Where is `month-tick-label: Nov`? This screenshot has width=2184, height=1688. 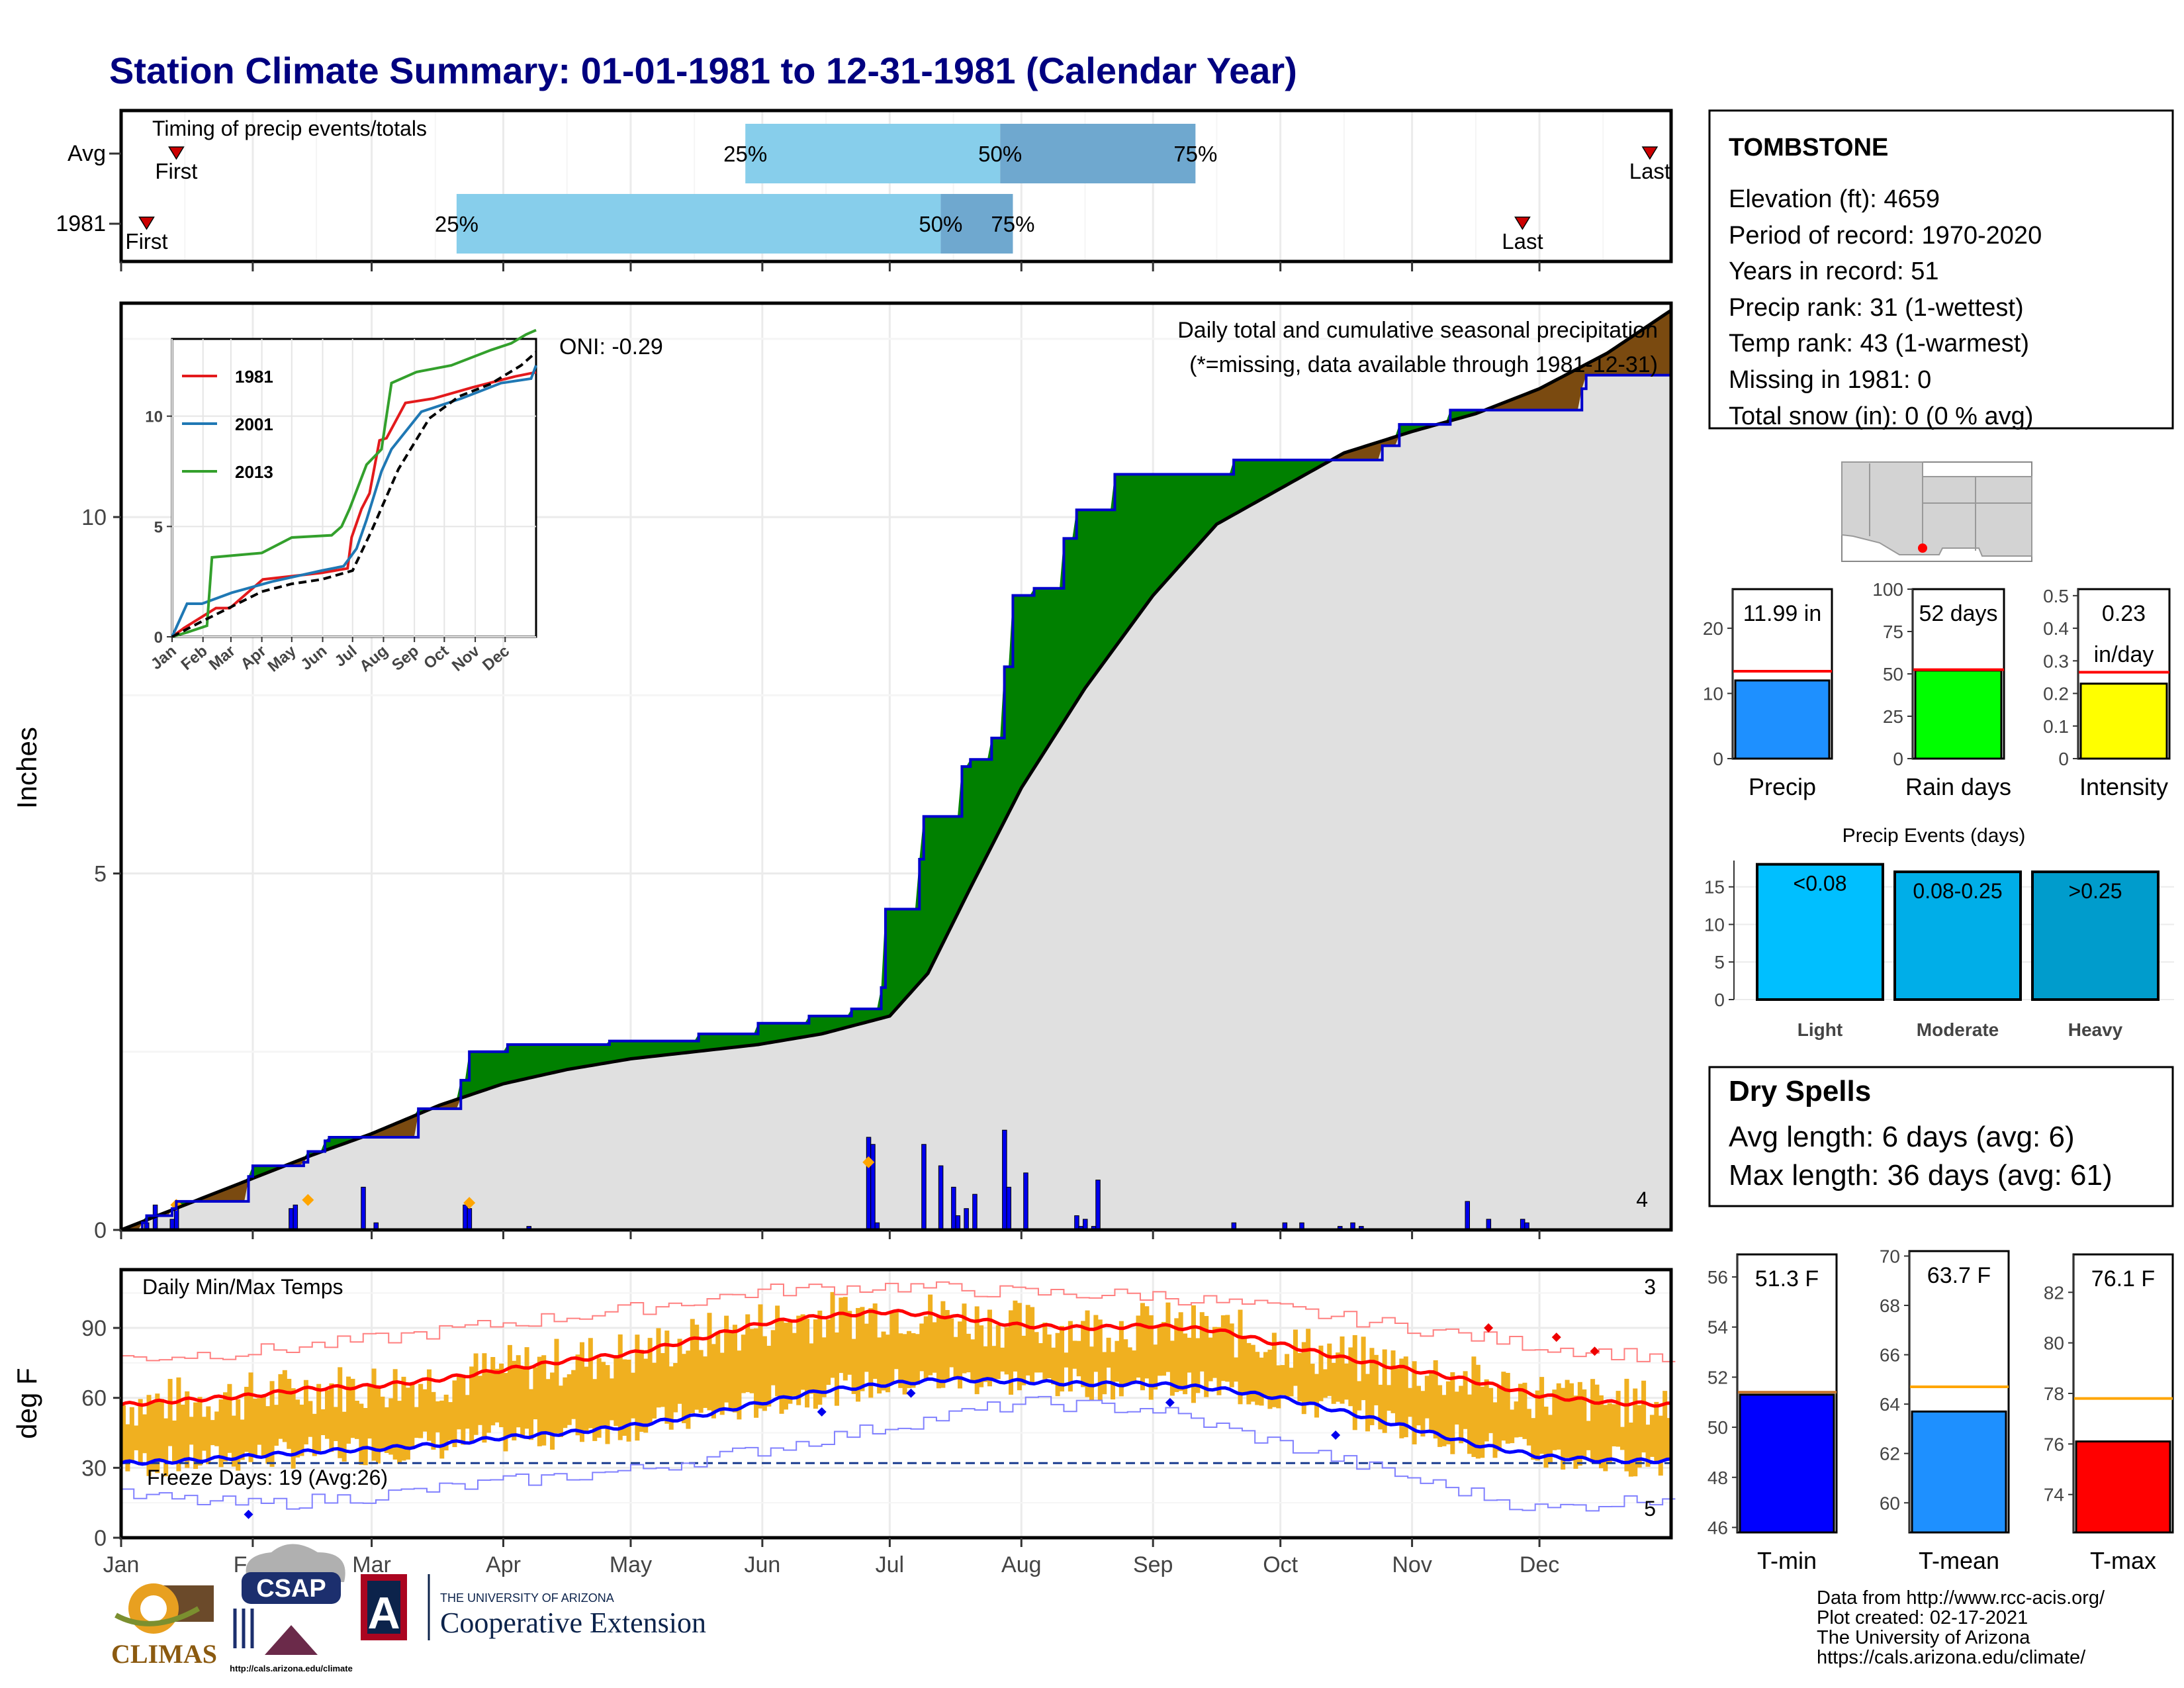 month-tick-label: Nov is located at coordinates (1412, 1564).